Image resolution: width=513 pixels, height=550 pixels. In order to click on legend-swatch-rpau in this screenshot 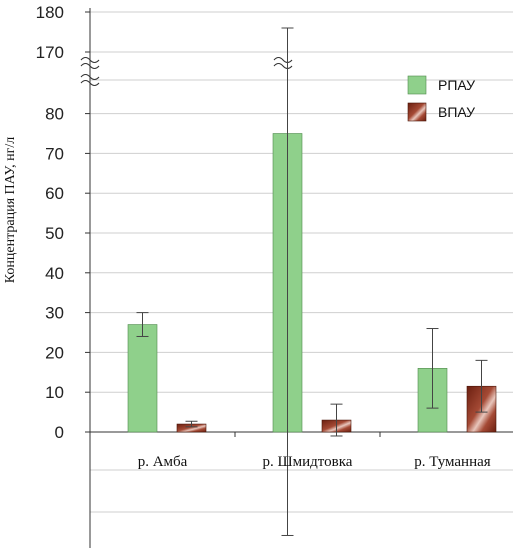, I will do `click(417, 85)`.